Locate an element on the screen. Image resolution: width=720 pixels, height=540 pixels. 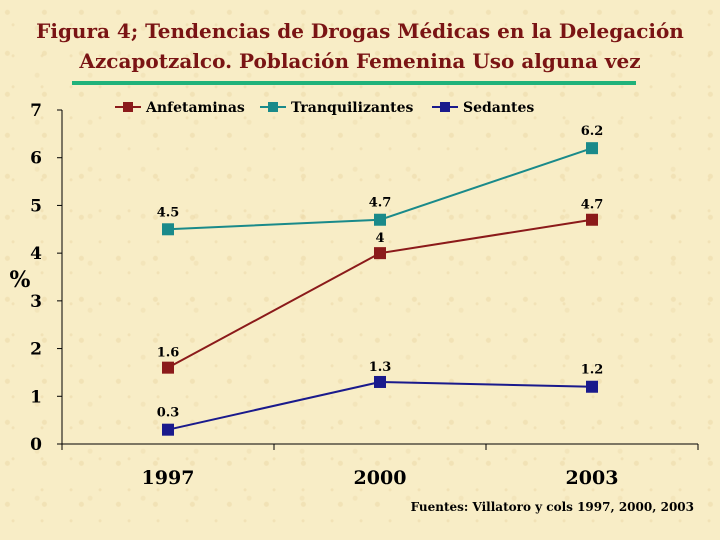
series-tranquilizantes: 4.5 4.7 6.2 is located at coordinates (380, 180).